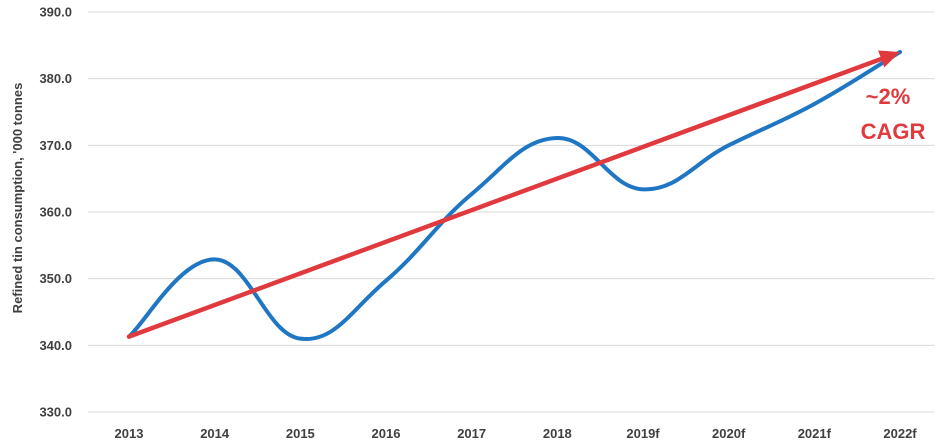 The width and height of the screenshot is (940, 442). What do you see at coordinates (471, 433) in the screenshot?
I see `x-tick-label: 2017` at bounding box center [471, 433].